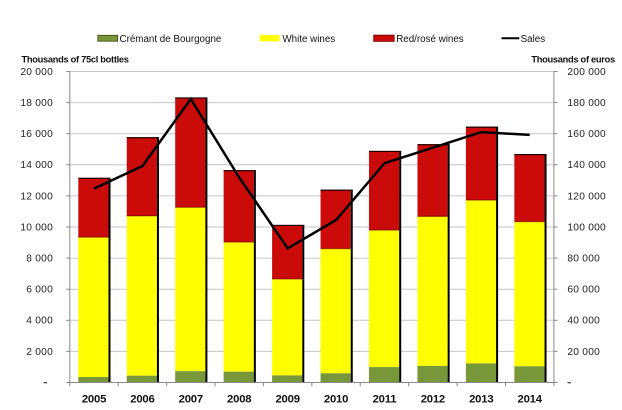 This screenshot has height=410, width=622. I want to click on svg-text: 6 000, so click(39, 290).